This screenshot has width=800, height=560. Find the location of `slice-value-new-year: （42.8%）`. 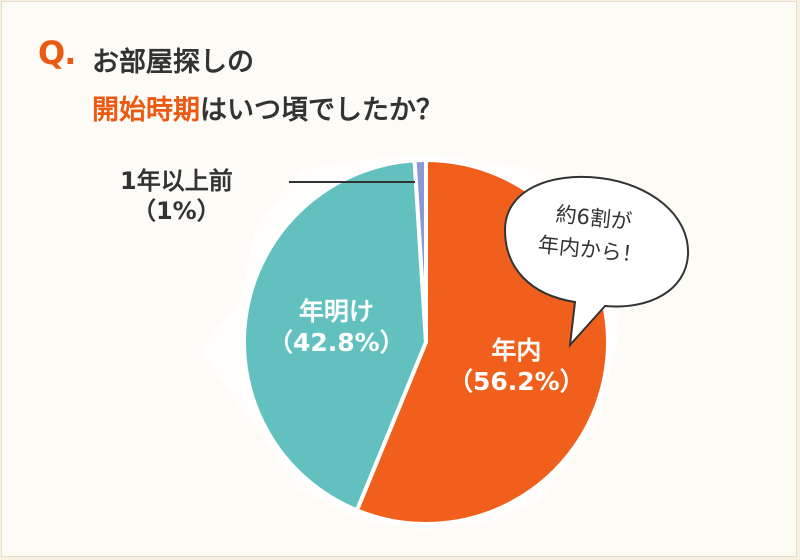

slice-value-new-year: （42.8%） is located at coordinates (336, 343).